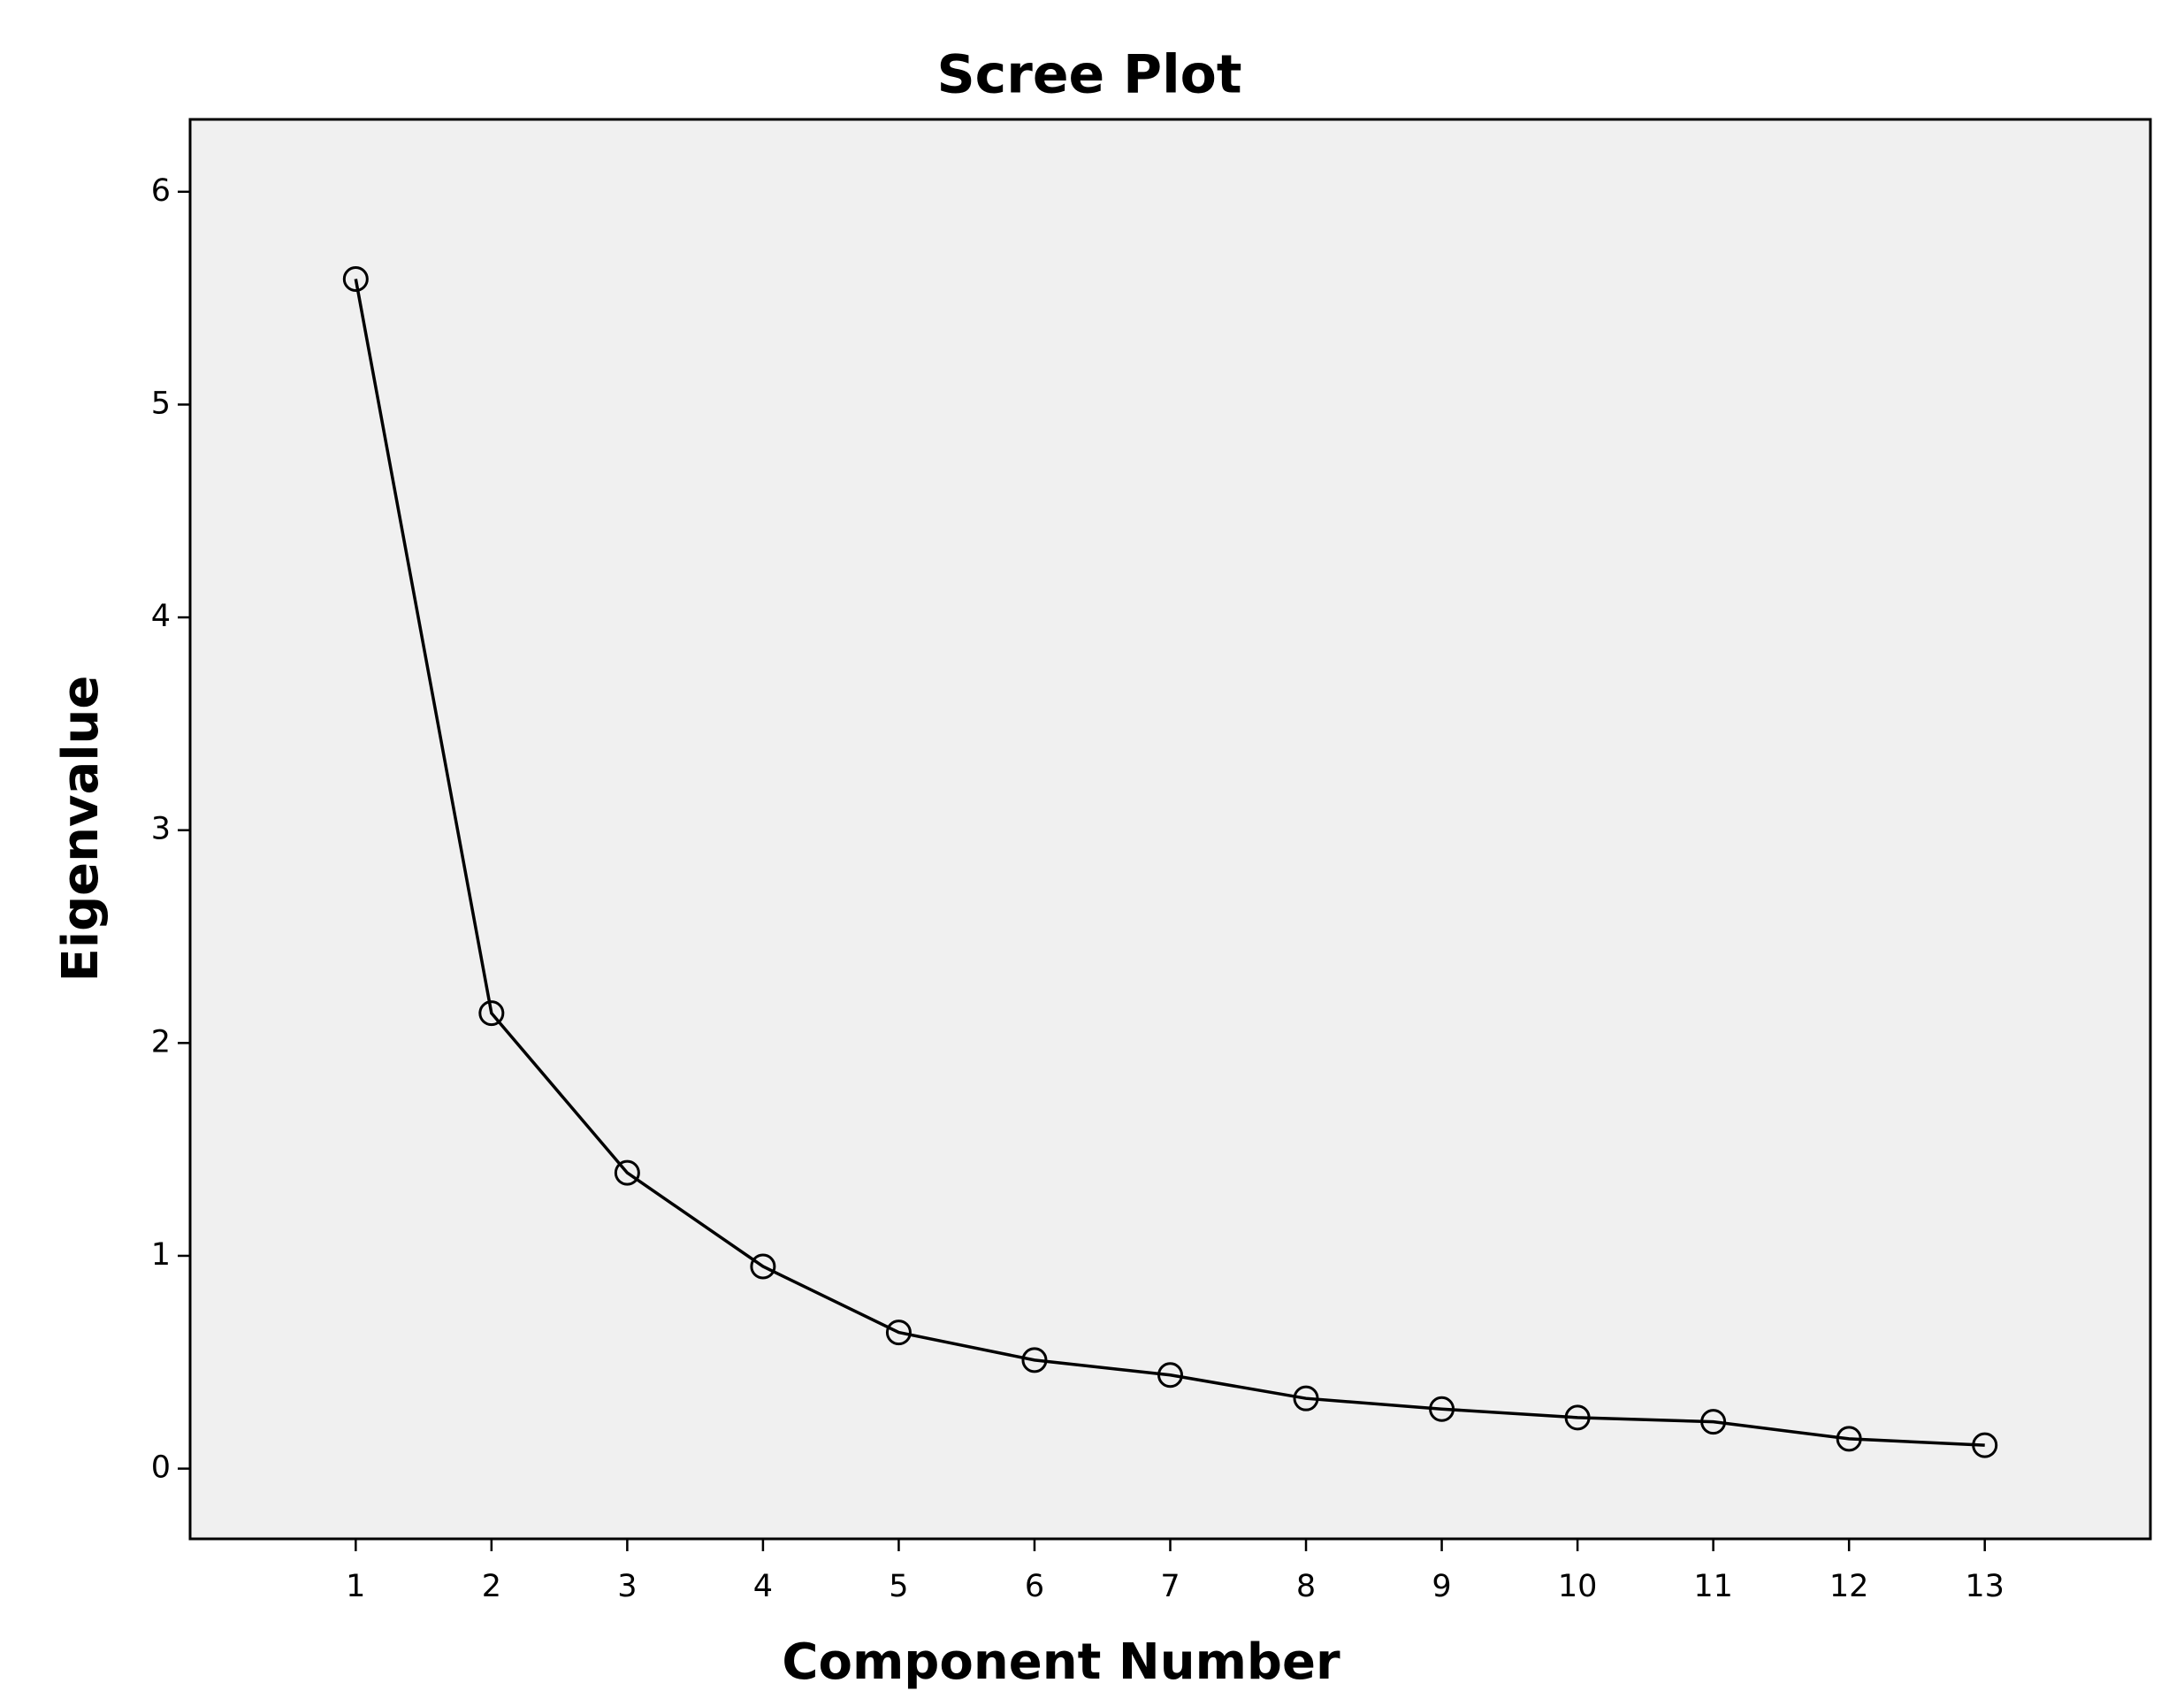  What do you see at coordinates (1034, 1587) in the screenshot?
I see `x-tick-label: 6` at bounding box center [1034, 1587].